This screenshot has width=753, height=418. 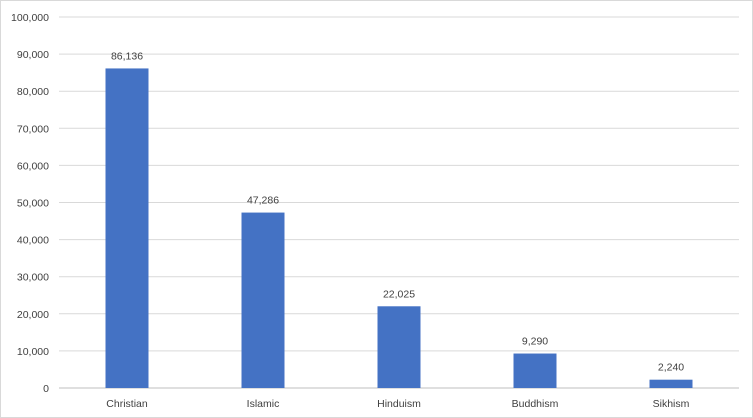 I want to click on y-tick-label: 80,000, so click(x=33, y=92).